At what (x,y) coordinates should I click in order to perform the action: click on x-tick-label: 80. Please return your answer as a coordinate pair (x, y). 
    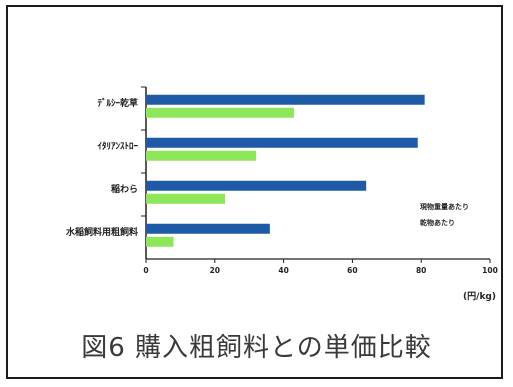
    Looking at the image, I should click on (421, 270).